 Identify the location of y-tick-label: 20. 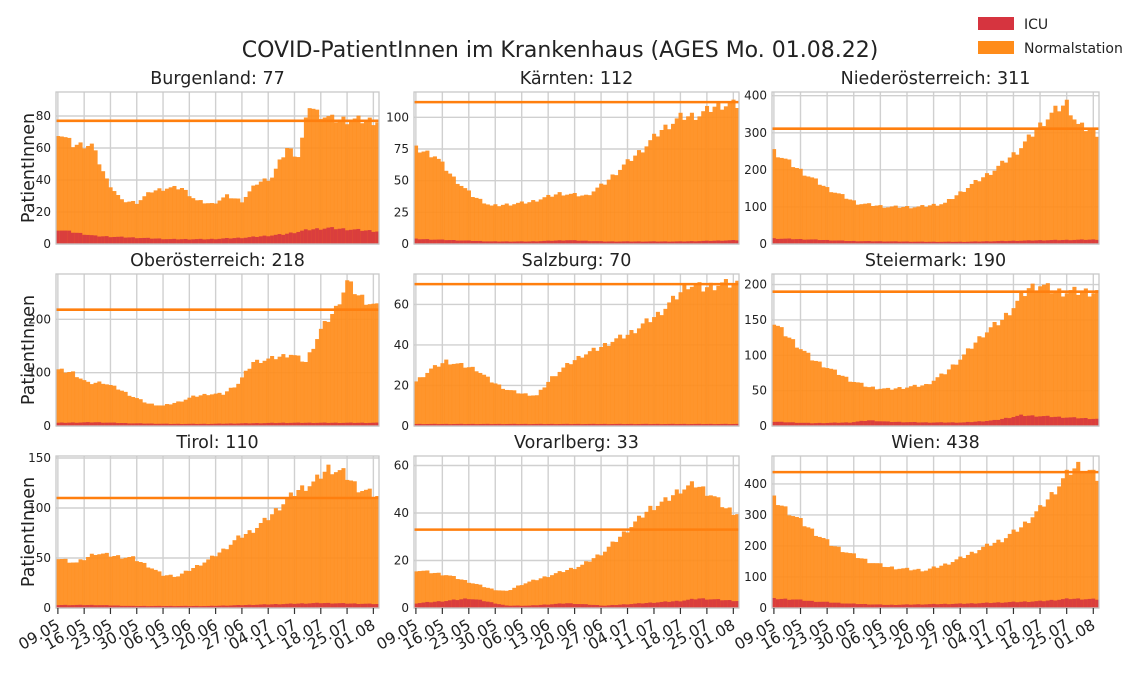
(43, 212).